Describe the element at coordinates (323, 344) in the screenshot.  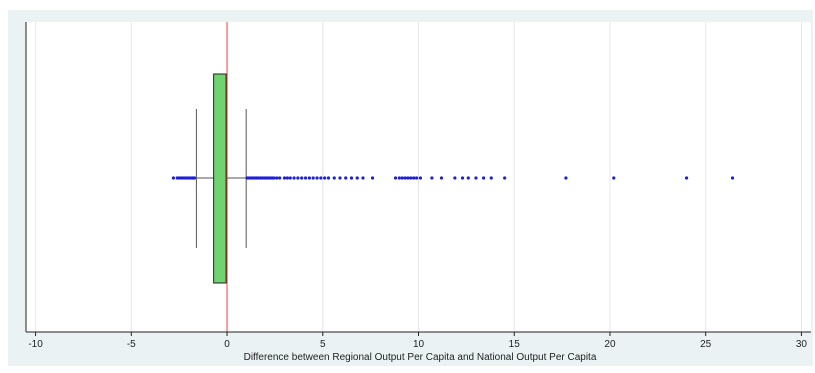
I see `x-tick-label: 5` at that location.